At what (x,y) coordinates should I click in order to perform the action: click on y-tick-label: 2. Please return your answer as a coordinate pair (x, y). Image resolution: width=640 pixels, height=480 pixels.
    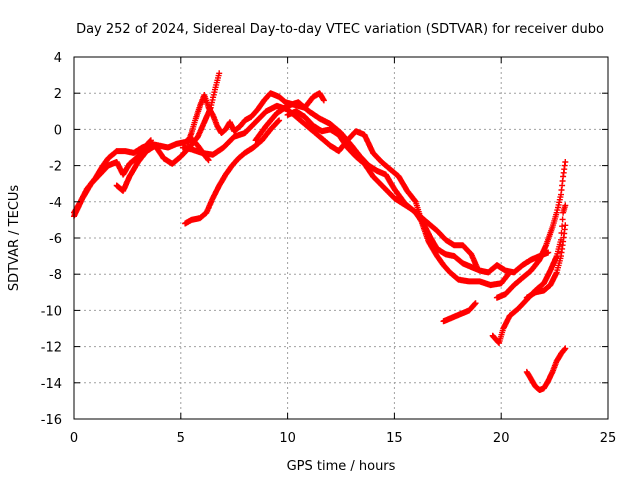
    Looking at the image, I should click on (58, 94).